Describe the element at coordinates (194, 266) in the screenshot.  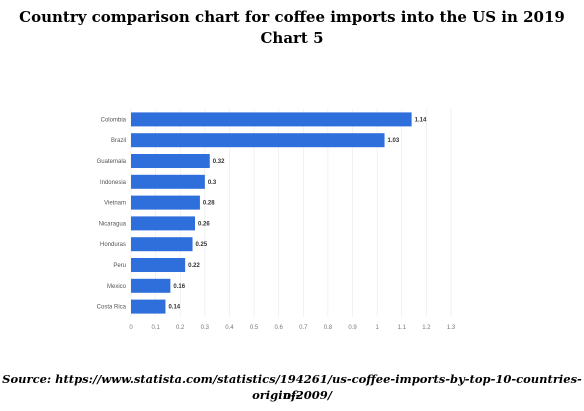
I see `value-label: 0.22` at that location.